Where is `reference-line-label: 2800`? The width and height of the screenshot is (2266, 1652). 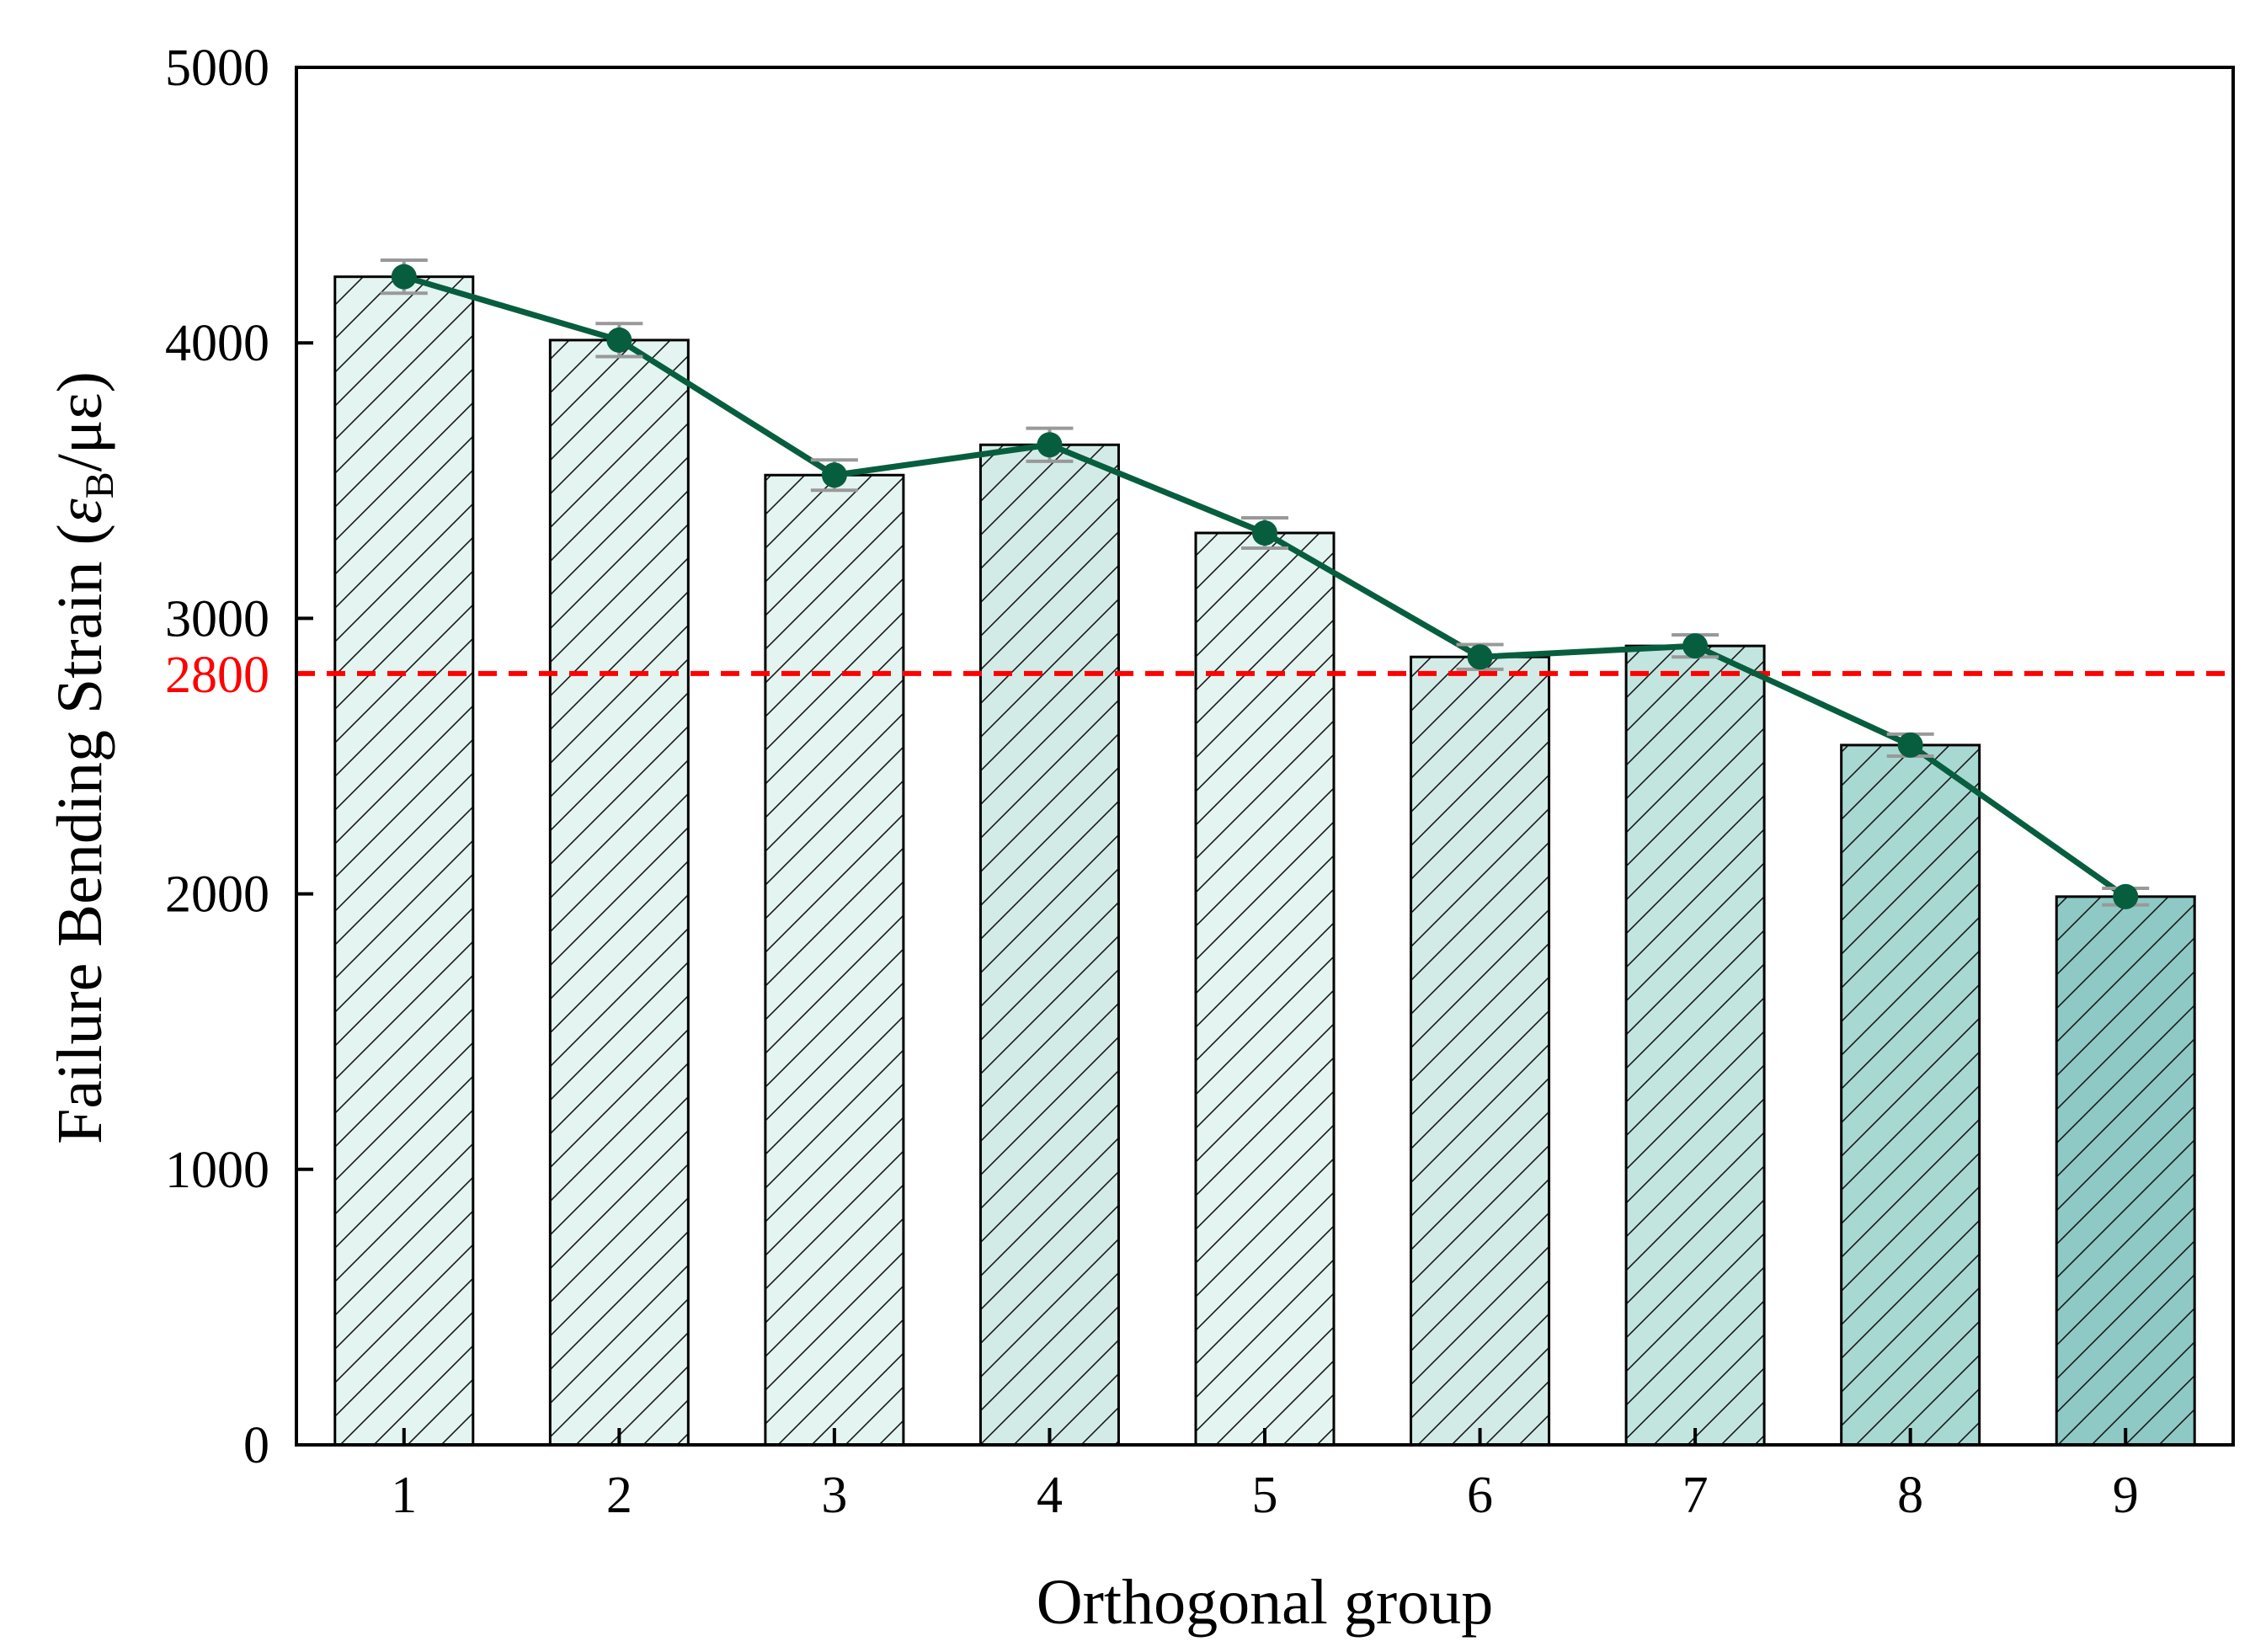
reference-line-label: 2800 is located at coordinates (217, 675).